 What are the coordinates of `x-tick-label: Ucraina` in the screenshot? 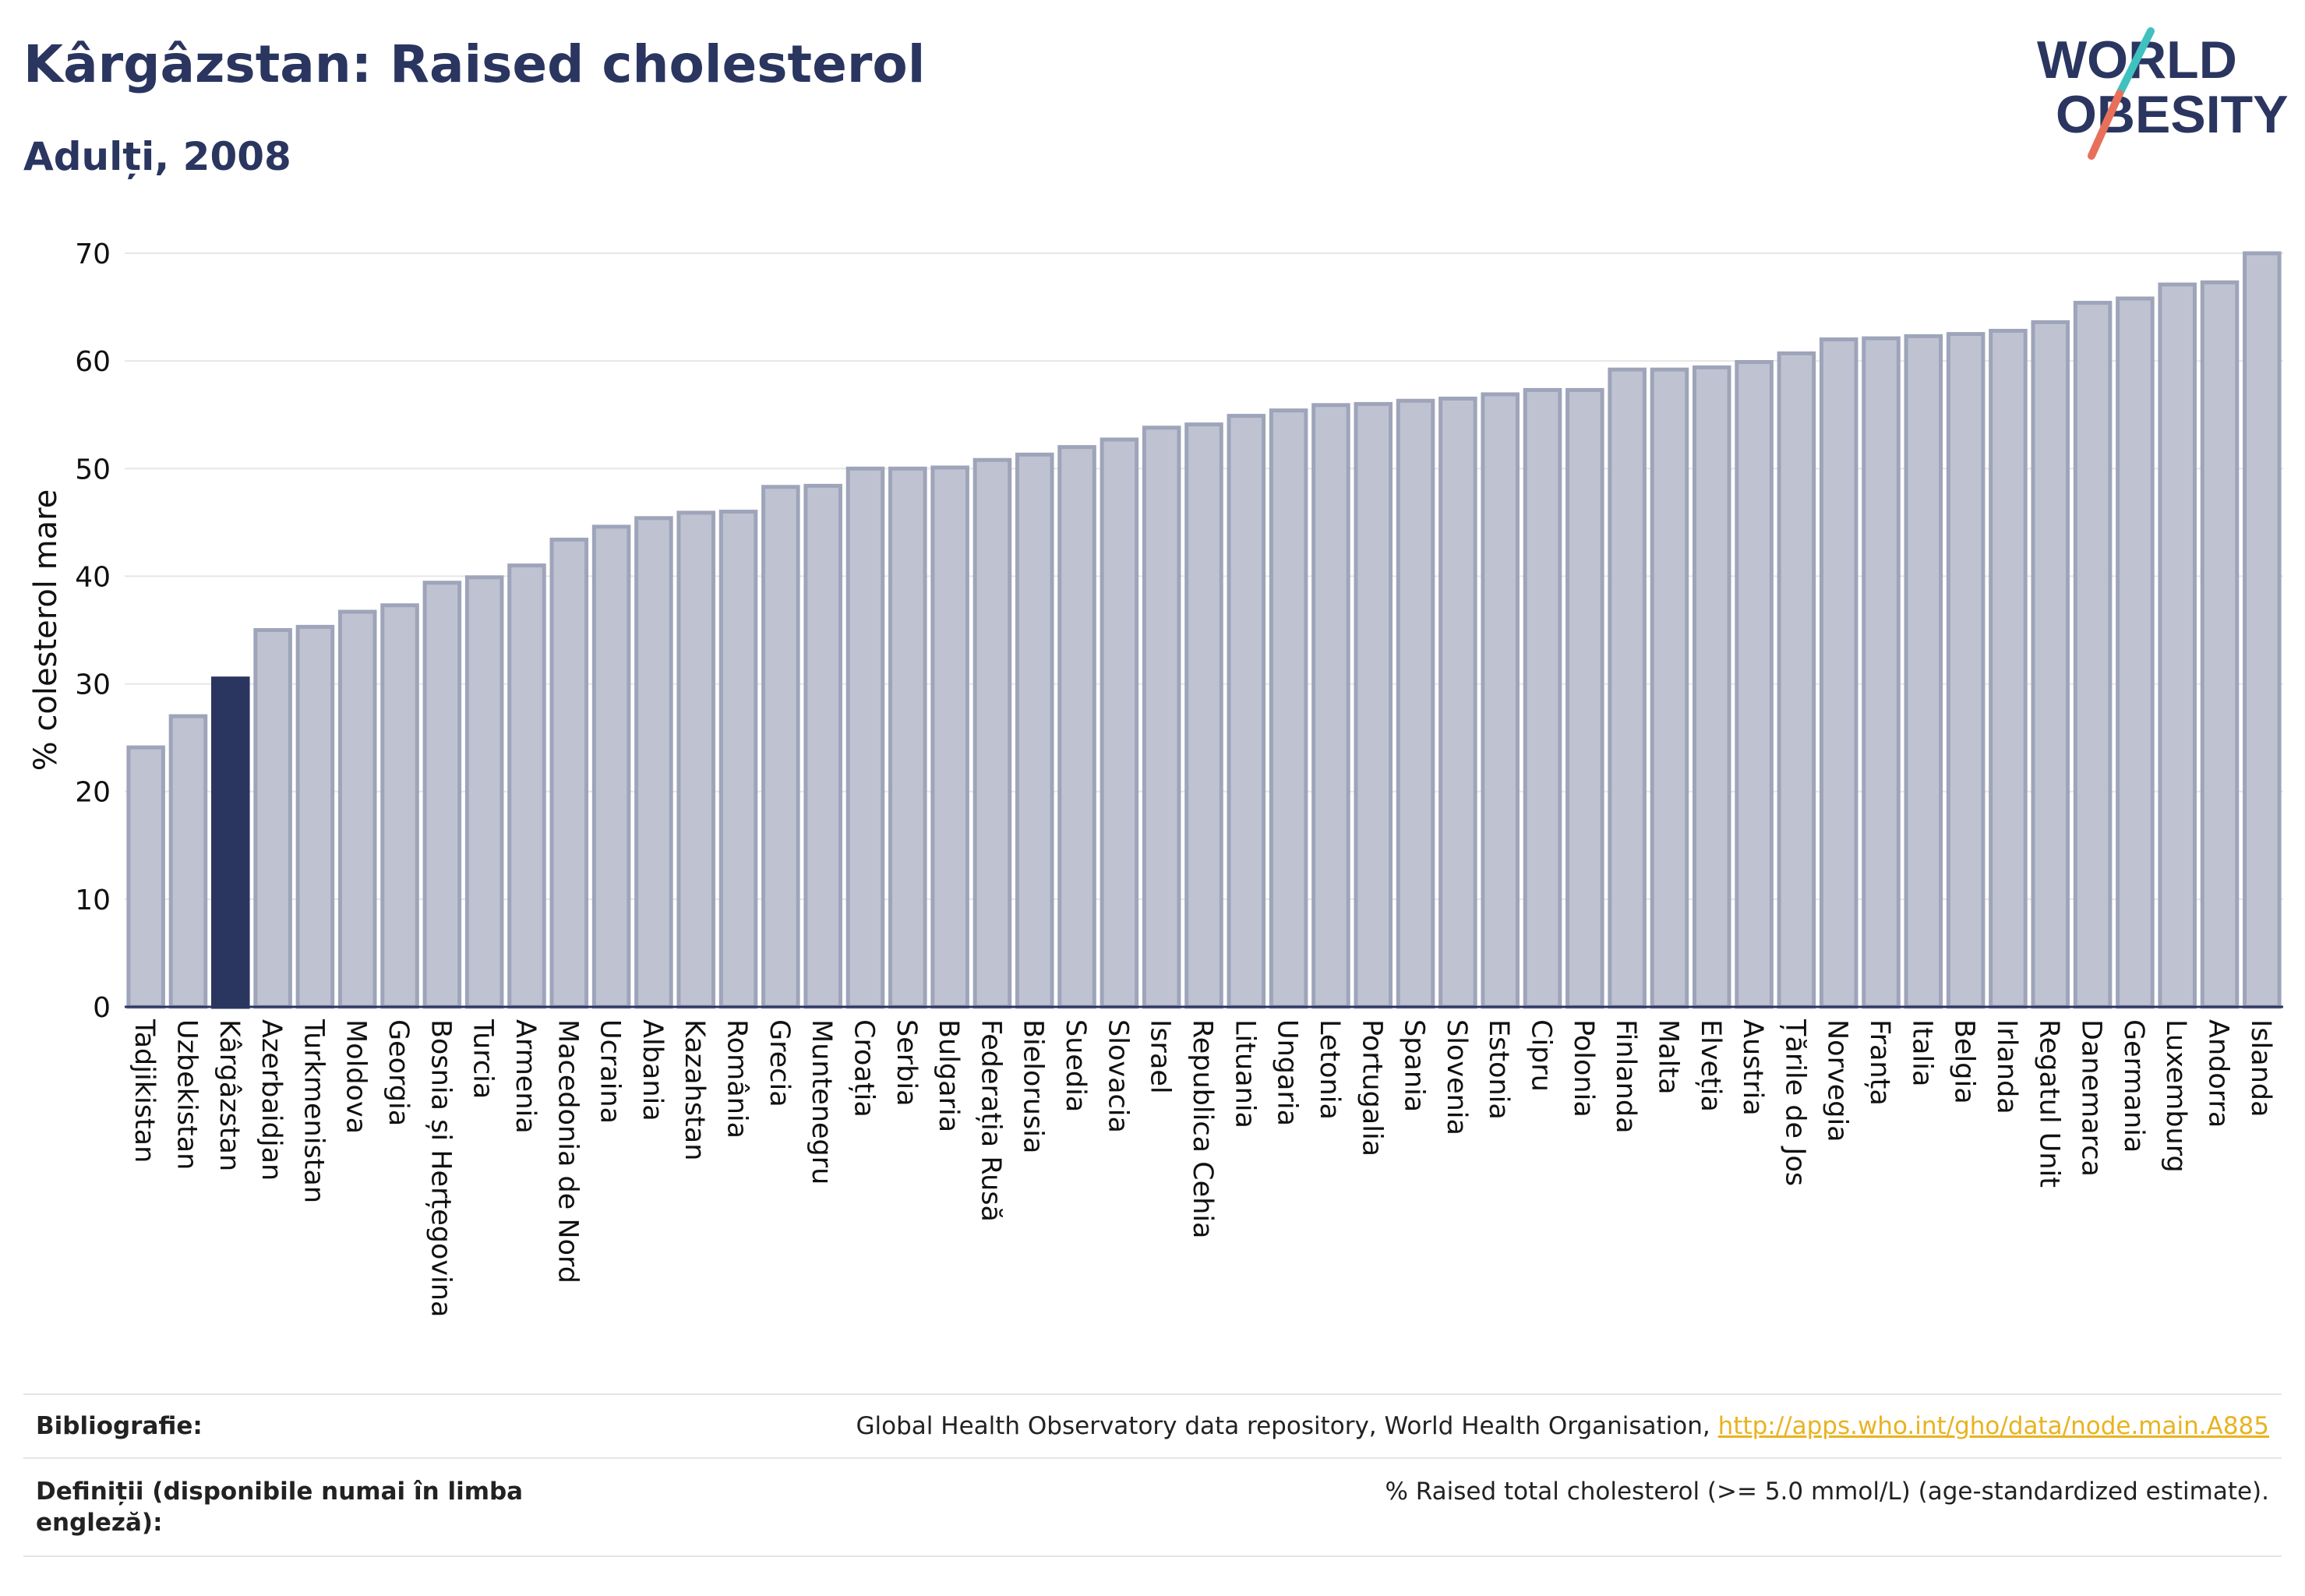 It's located at (610, 1071).